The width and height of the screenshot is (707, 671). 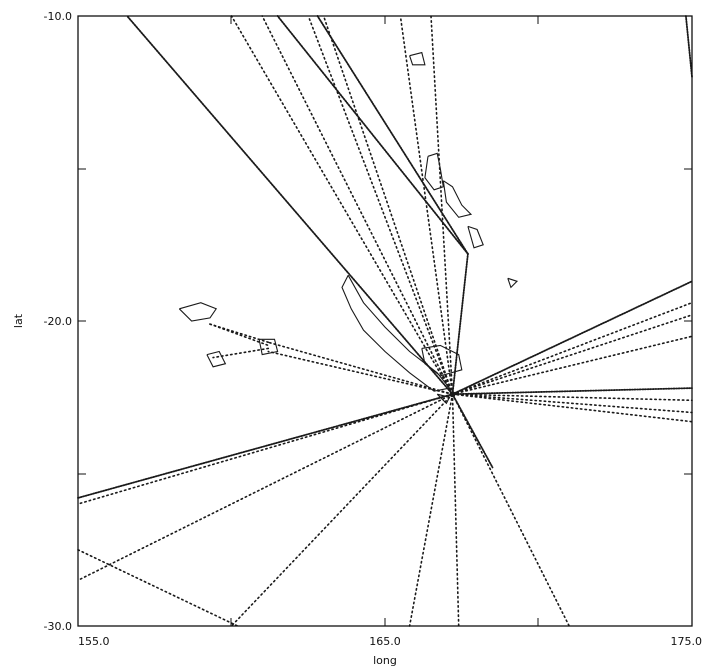 What do you see at coordinates (18, 320) in the screenshot?
I see `y-axis-label: lat` at bounding box center [18, 320].